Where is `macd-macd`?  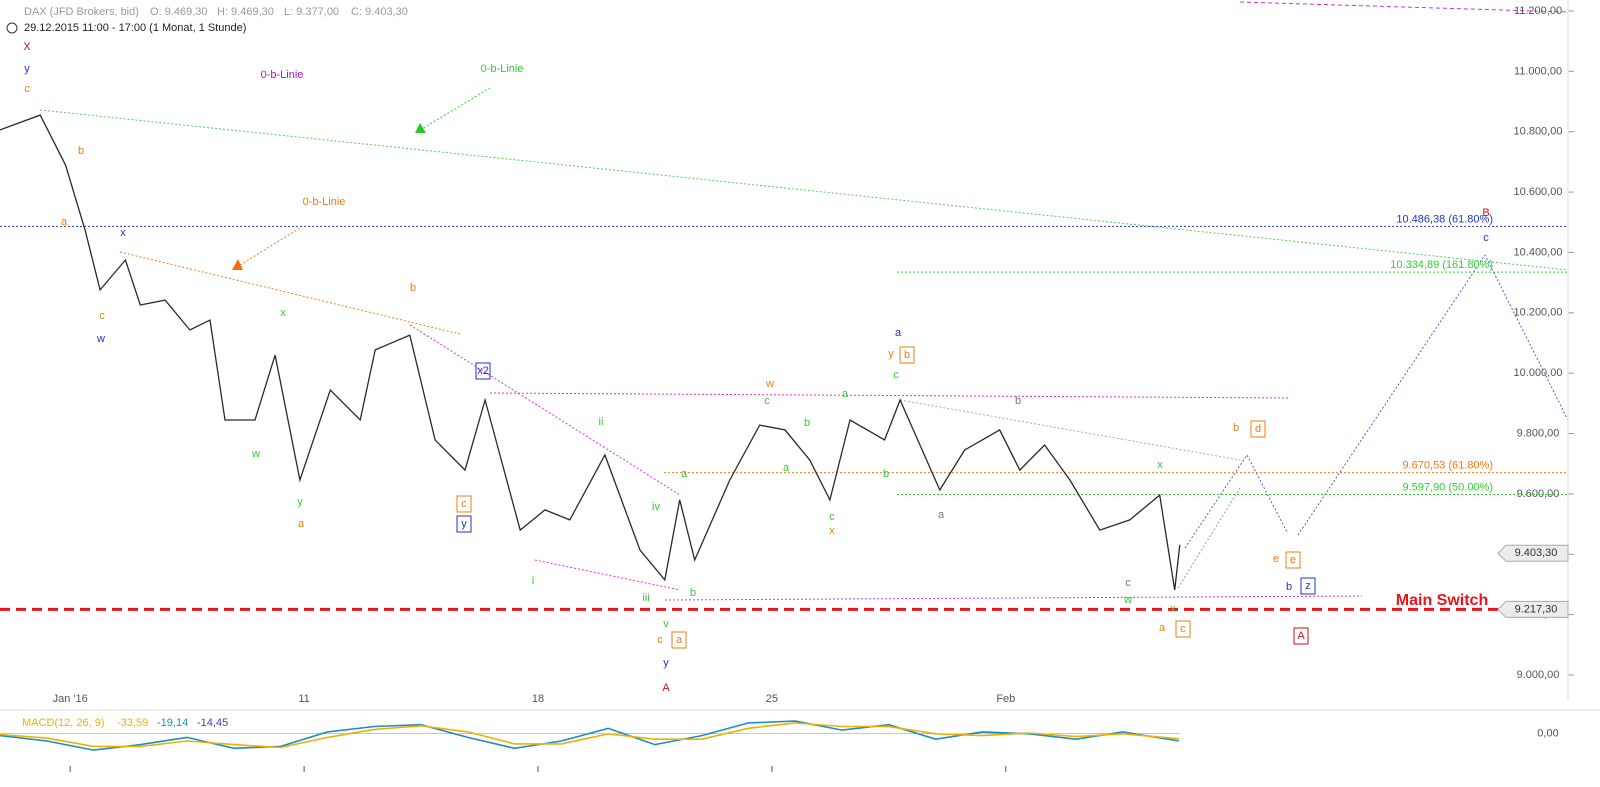
macd-macd is located at coordinates (590, 735).